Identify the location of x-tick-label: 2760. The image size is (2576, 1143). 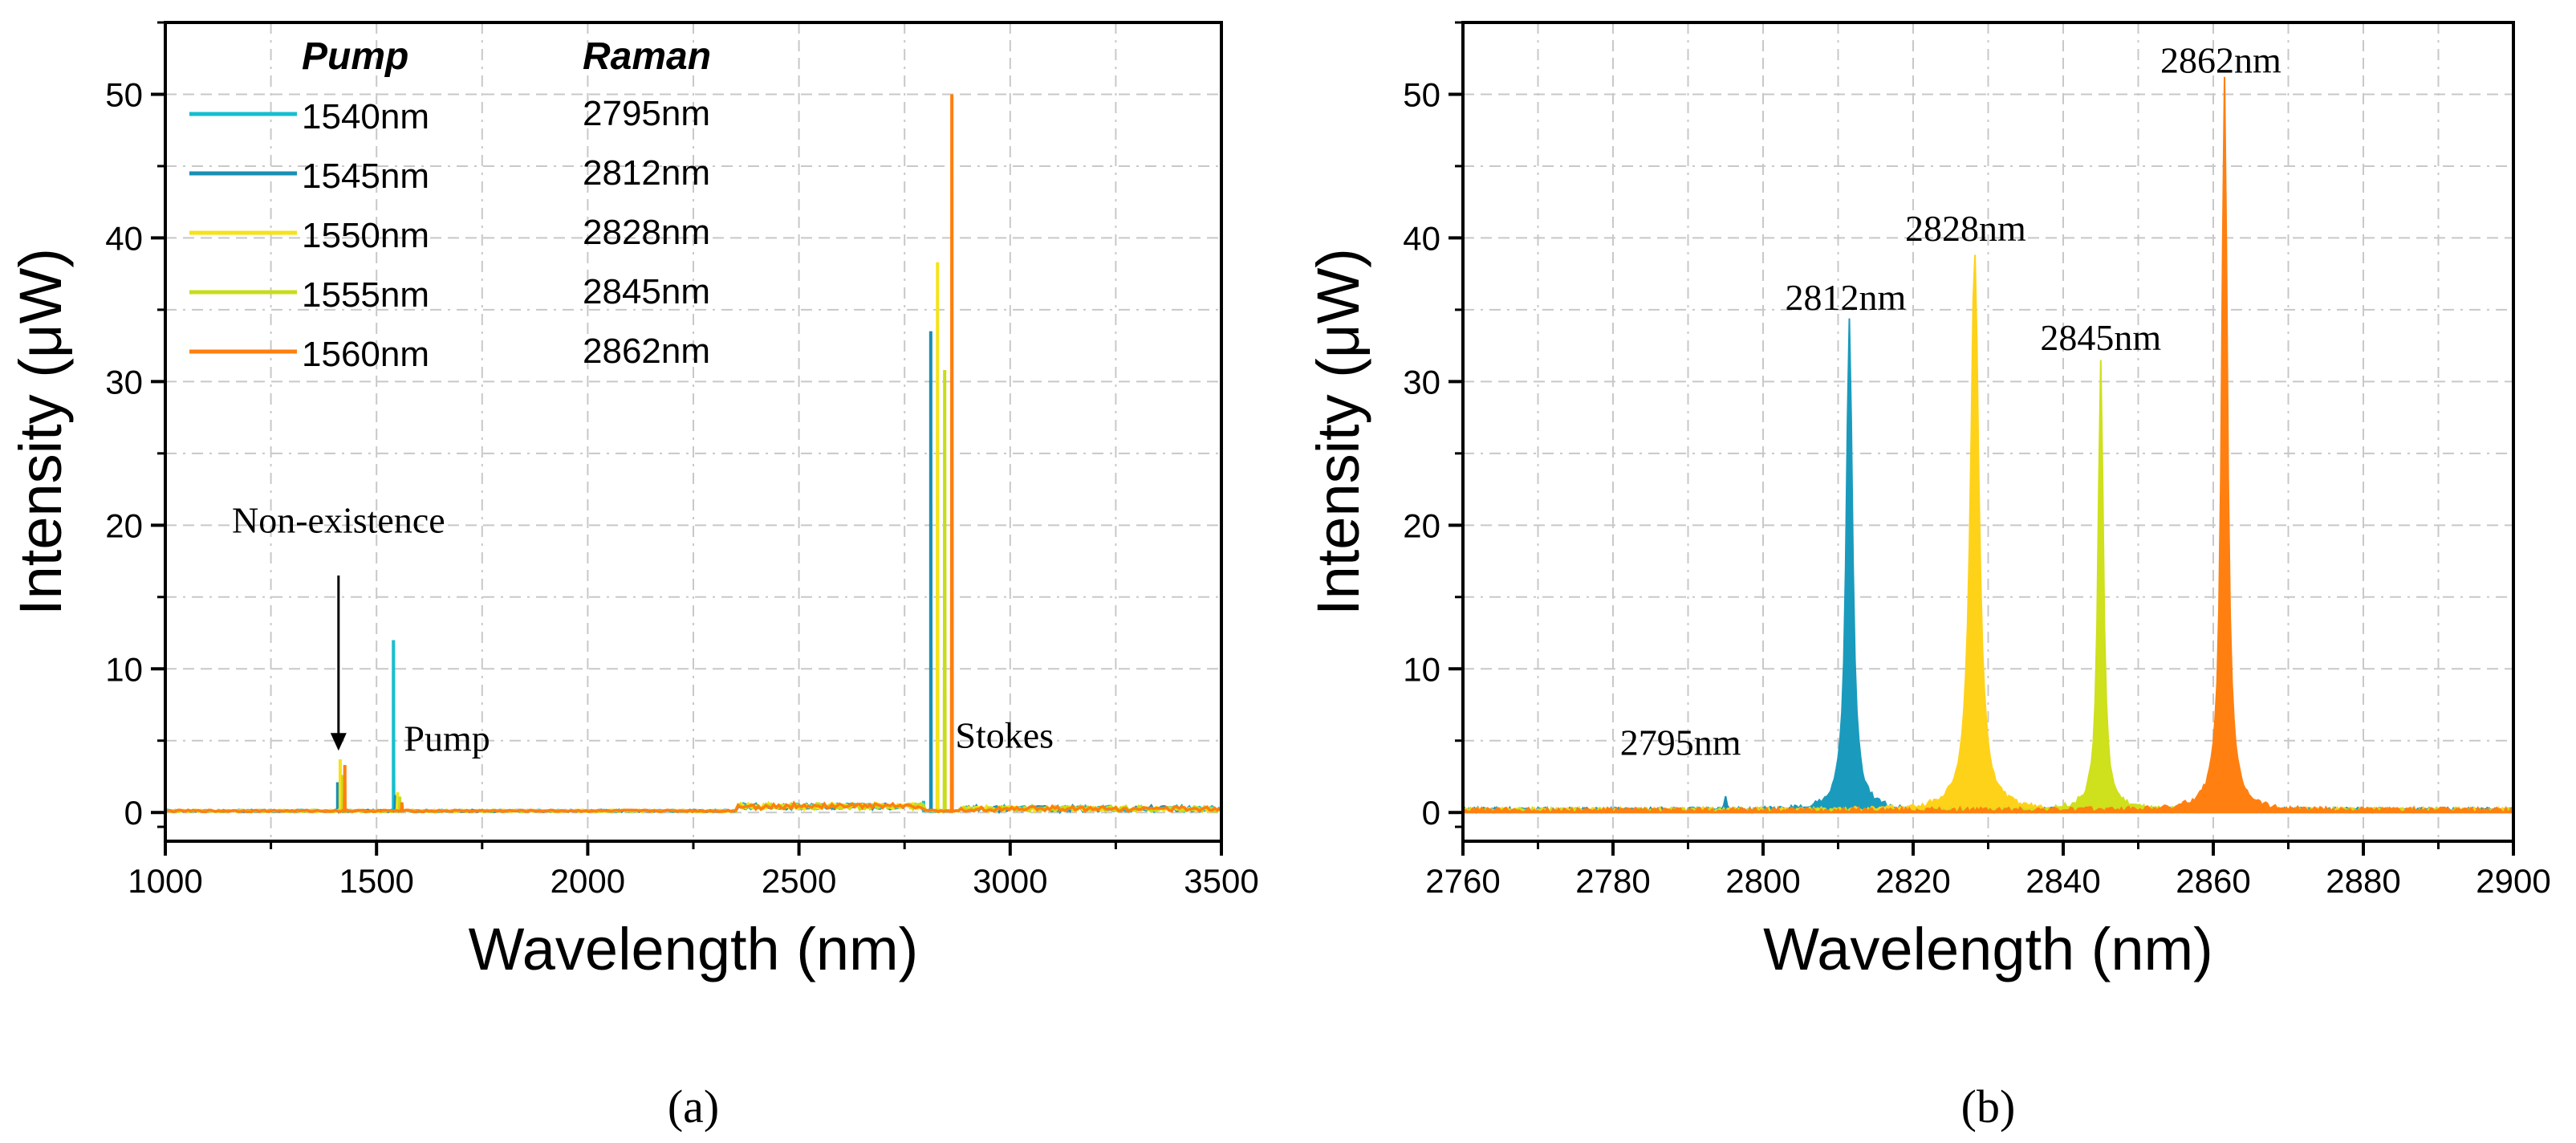
(1463, 881).